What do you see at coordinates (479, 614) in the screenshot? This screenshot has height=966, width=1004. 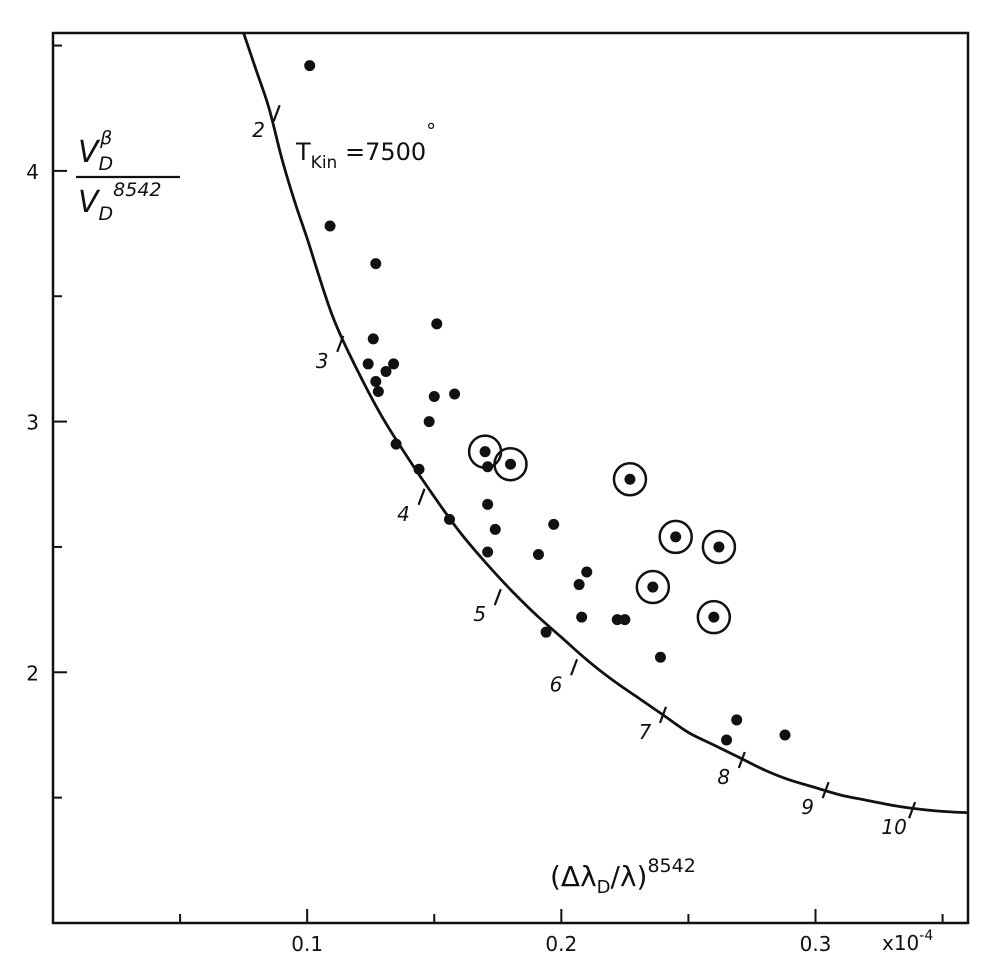 I see `curve-tick-label: 5` at bounding box center [479, 614].